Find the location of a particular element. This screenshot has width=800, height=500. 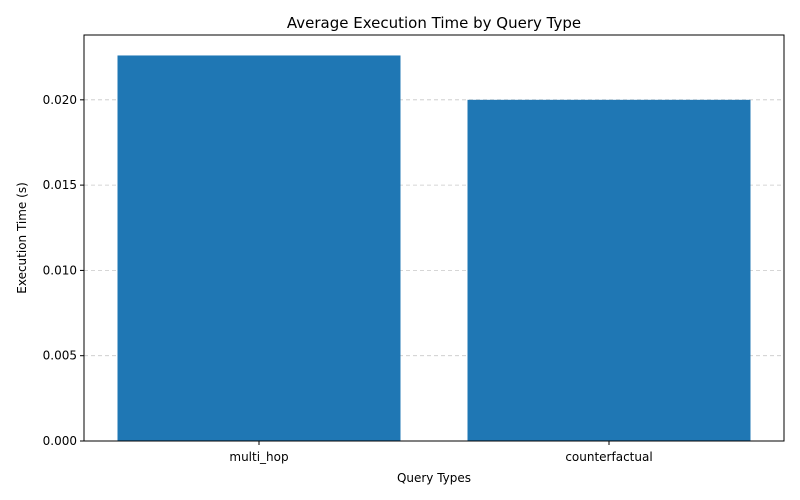

y-tick-label: 0.005 is located at coordinates (60, 356).